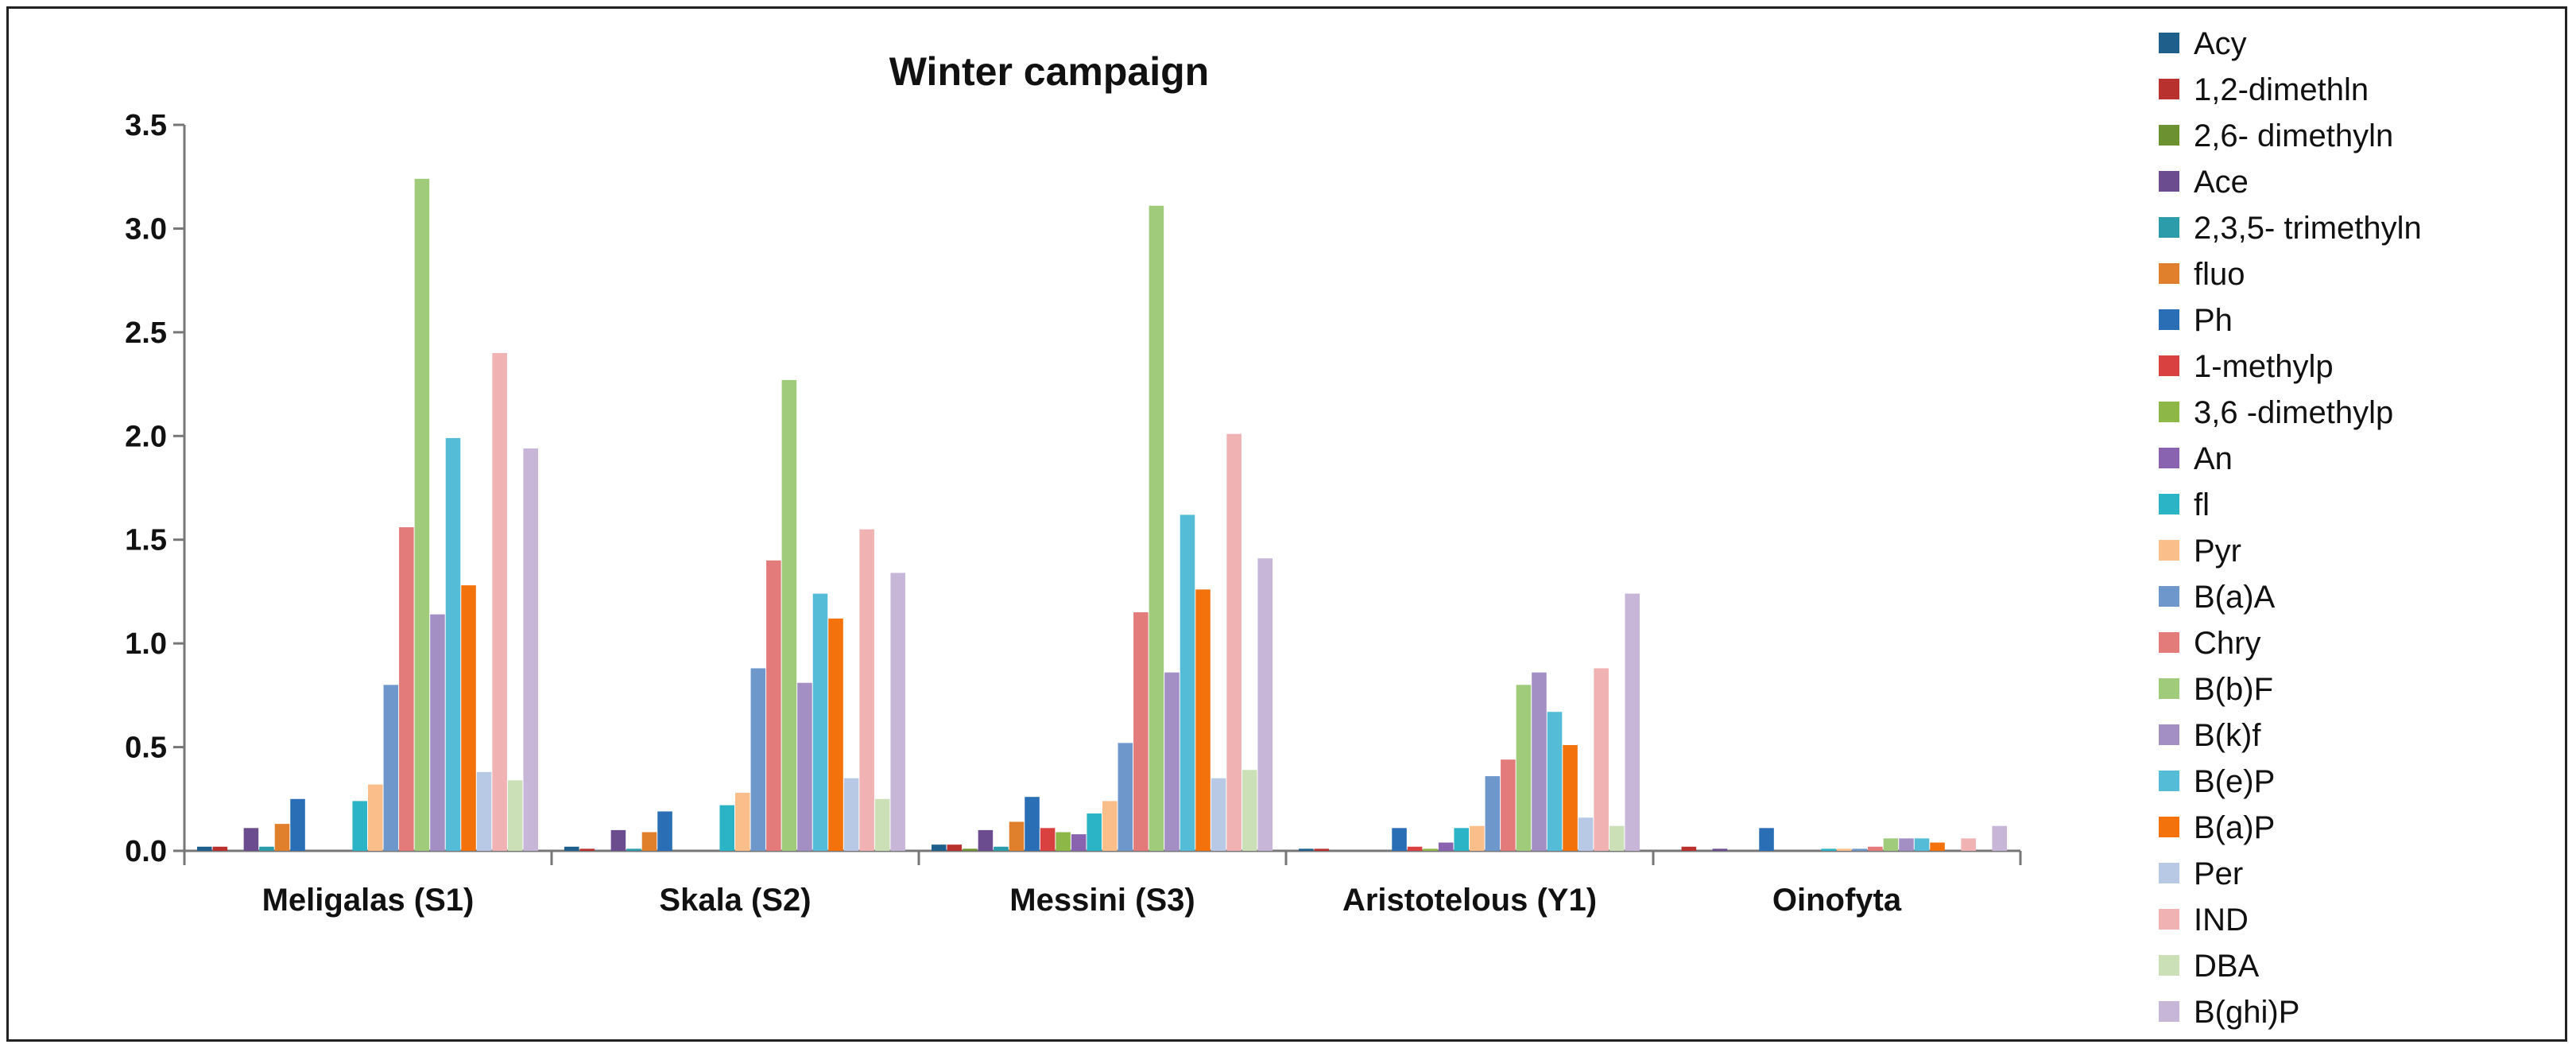 The image size is (2576, 1056). What do you see at coordinates (146, 333) in the screenshot?
I see `y-tick-label: 2.5` at bounding box center [146, 333].